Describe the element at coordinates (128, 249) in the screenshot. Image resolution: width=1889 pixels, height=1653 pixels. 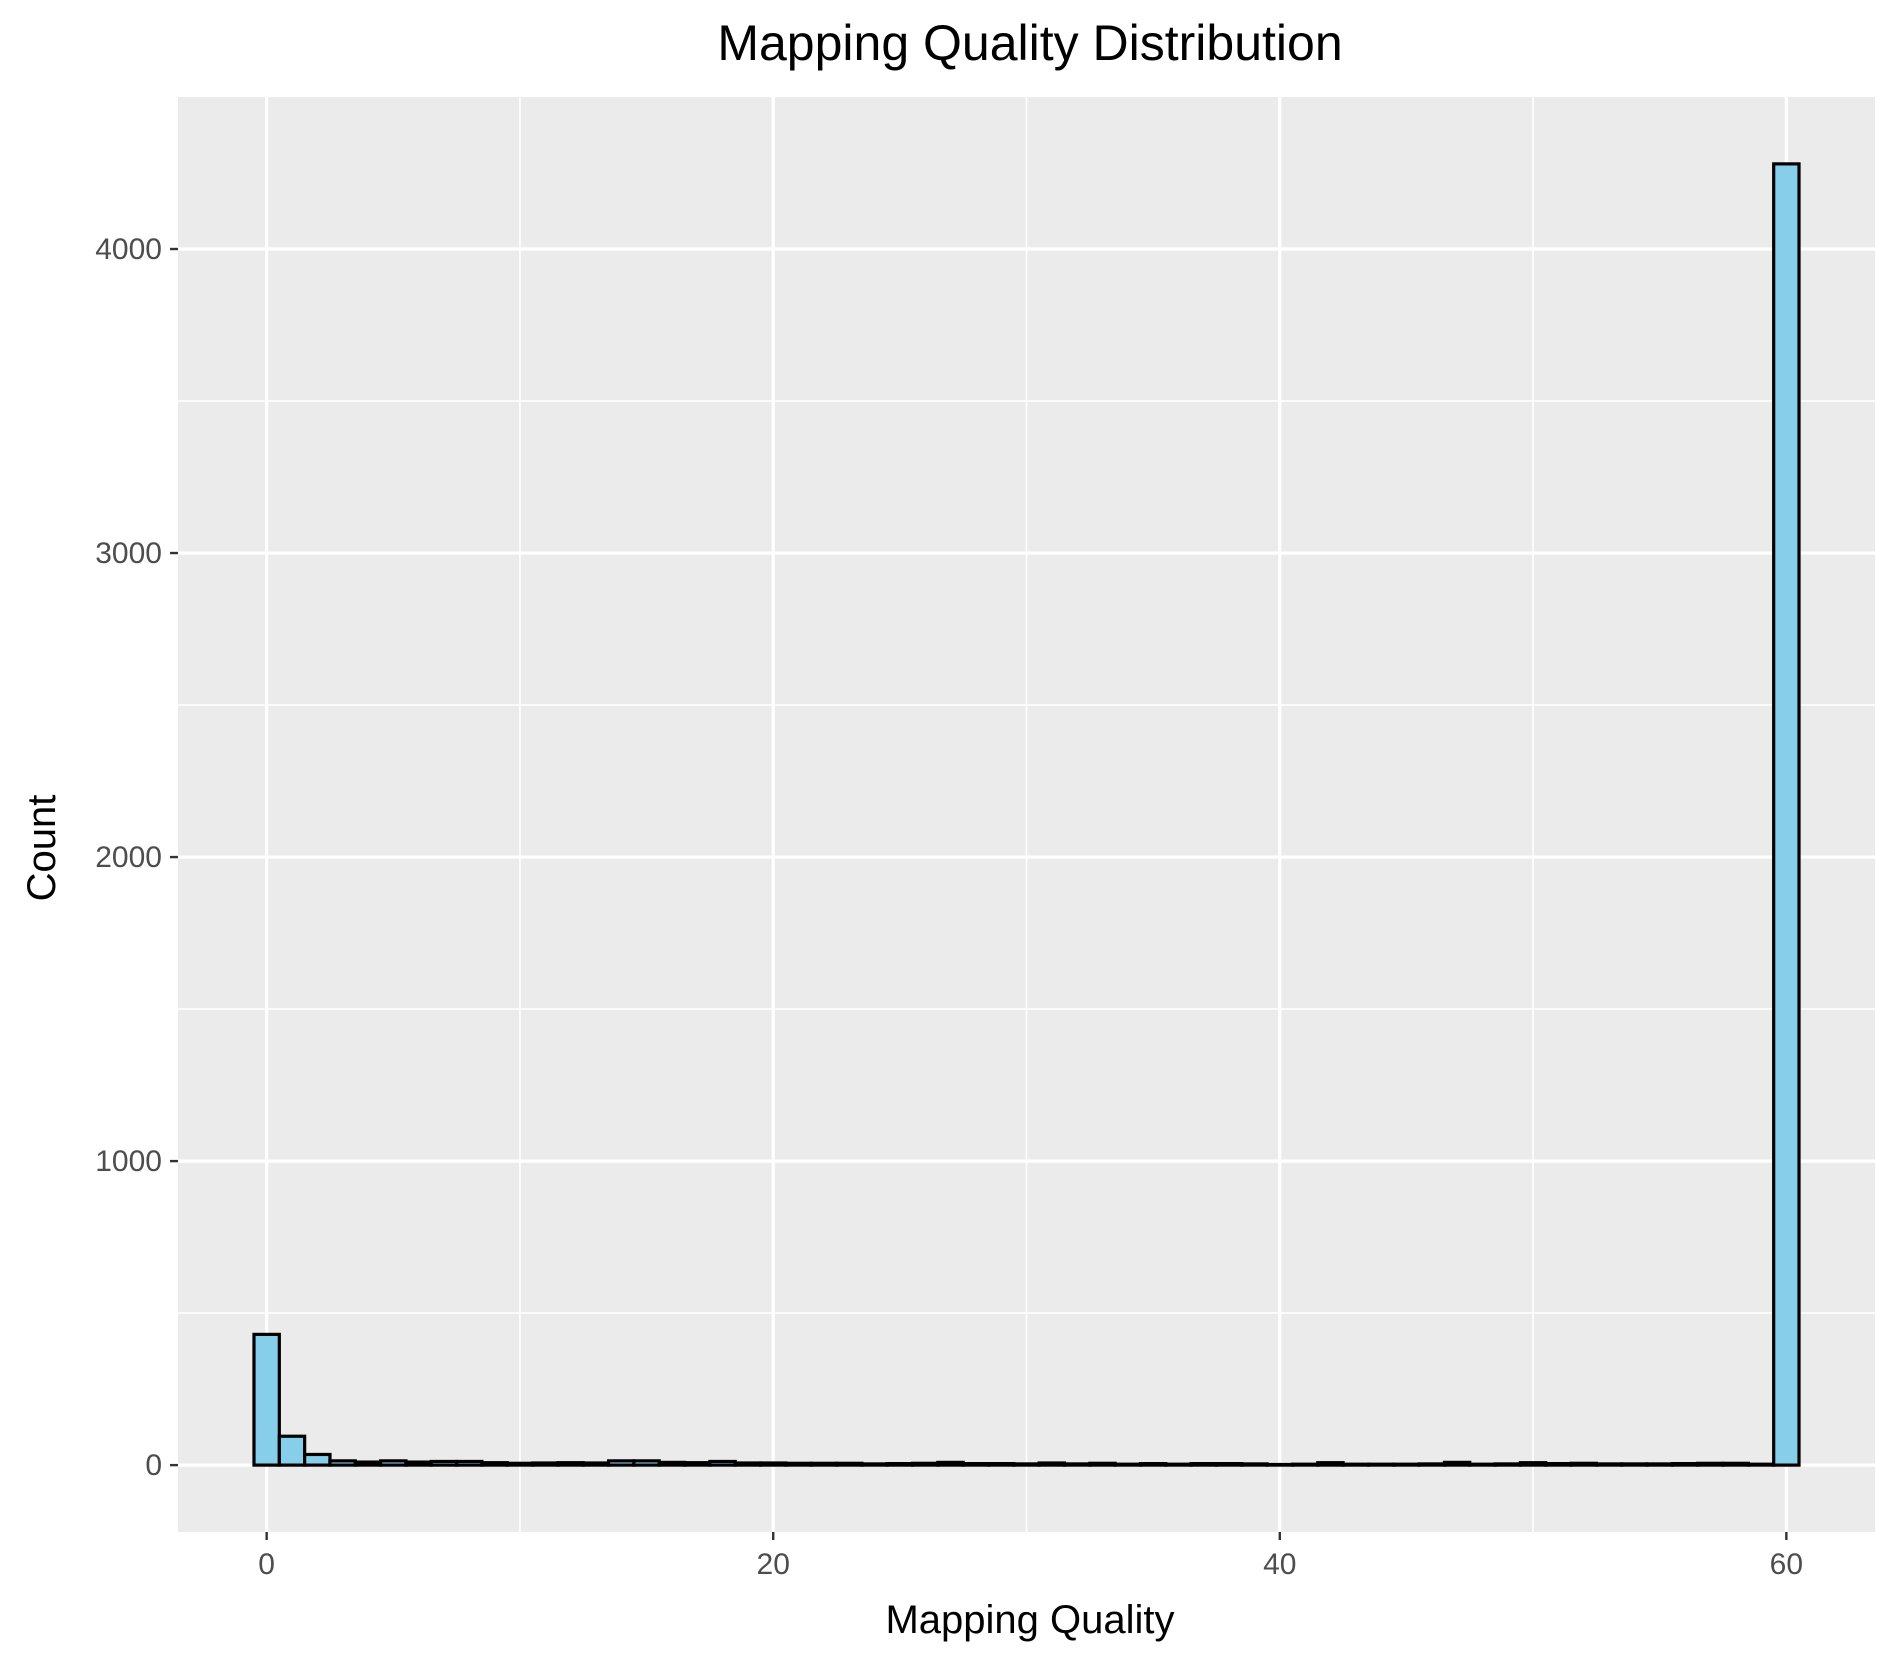
I see `y-tick-label: 4000` at that location.